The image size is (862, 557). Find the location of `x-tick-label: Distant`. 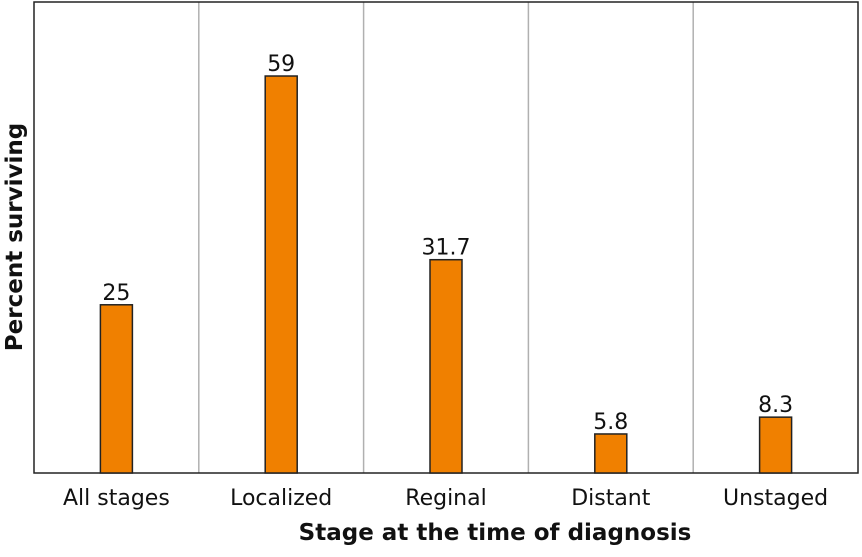

x-tick-label: Distant is located at coordinates (611, 498).